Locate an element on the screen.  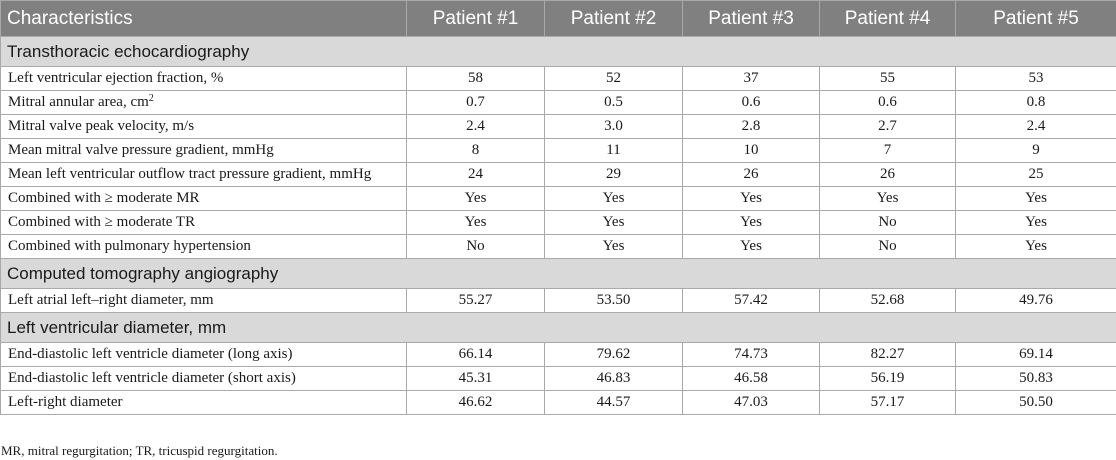
cell-patient-5: 69.14 is located at coordinates (1035, 354).